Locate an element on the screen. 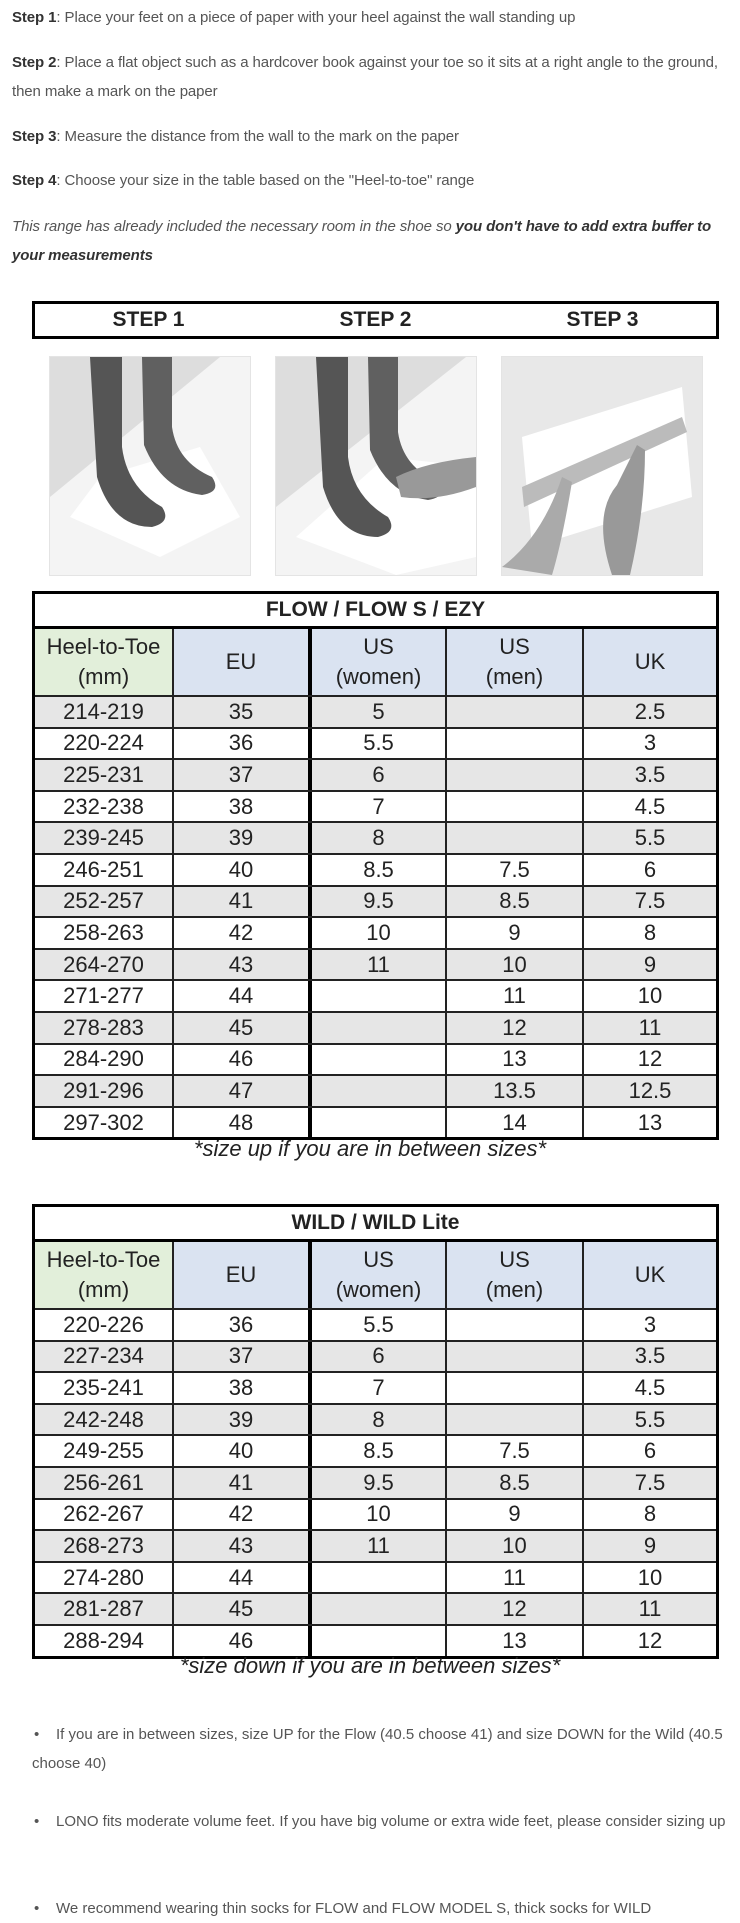 The width and height of the screenshot is (740, 1923). header-line: UK is located at coordinates (650, 1274).